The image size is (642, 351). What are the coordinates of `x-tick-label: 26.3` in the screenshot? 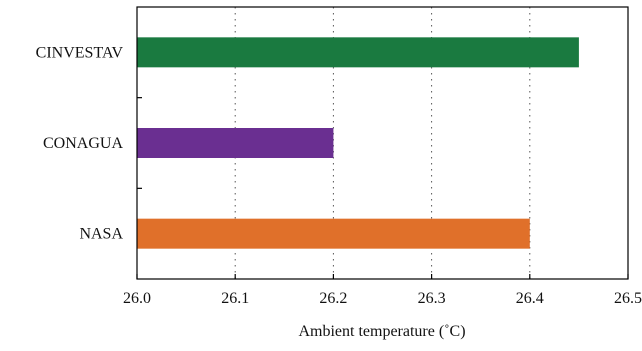 It's located at (432, 298).